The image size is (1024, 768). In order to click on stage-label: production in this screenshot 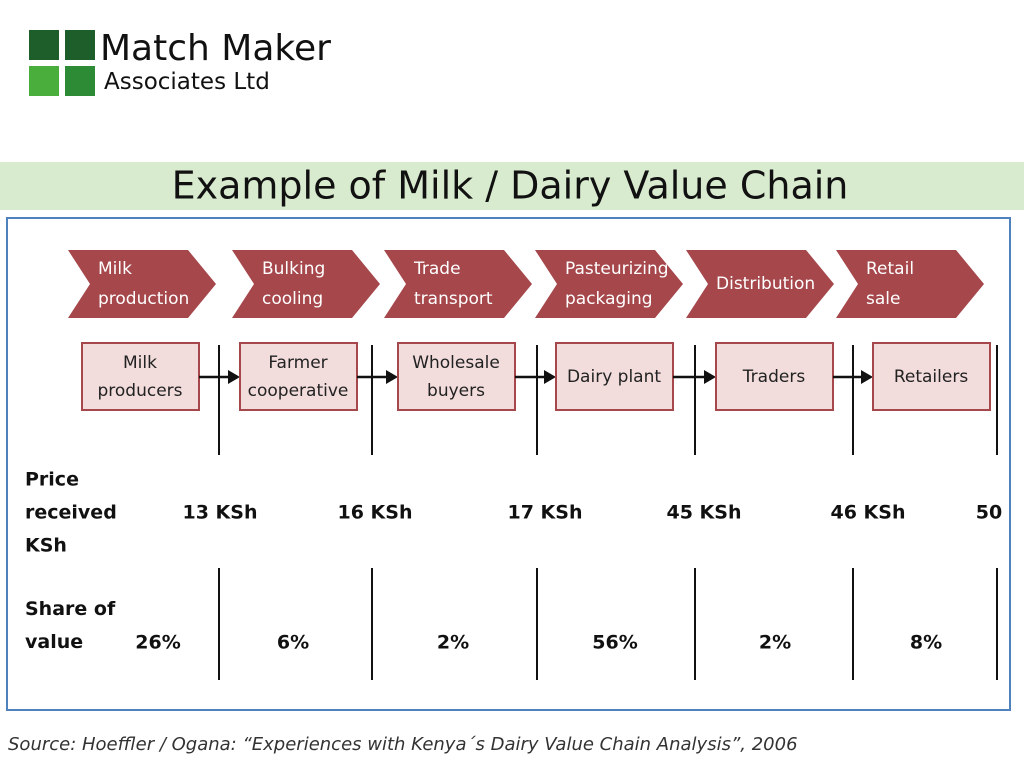, I will do `click(143, 299)`.